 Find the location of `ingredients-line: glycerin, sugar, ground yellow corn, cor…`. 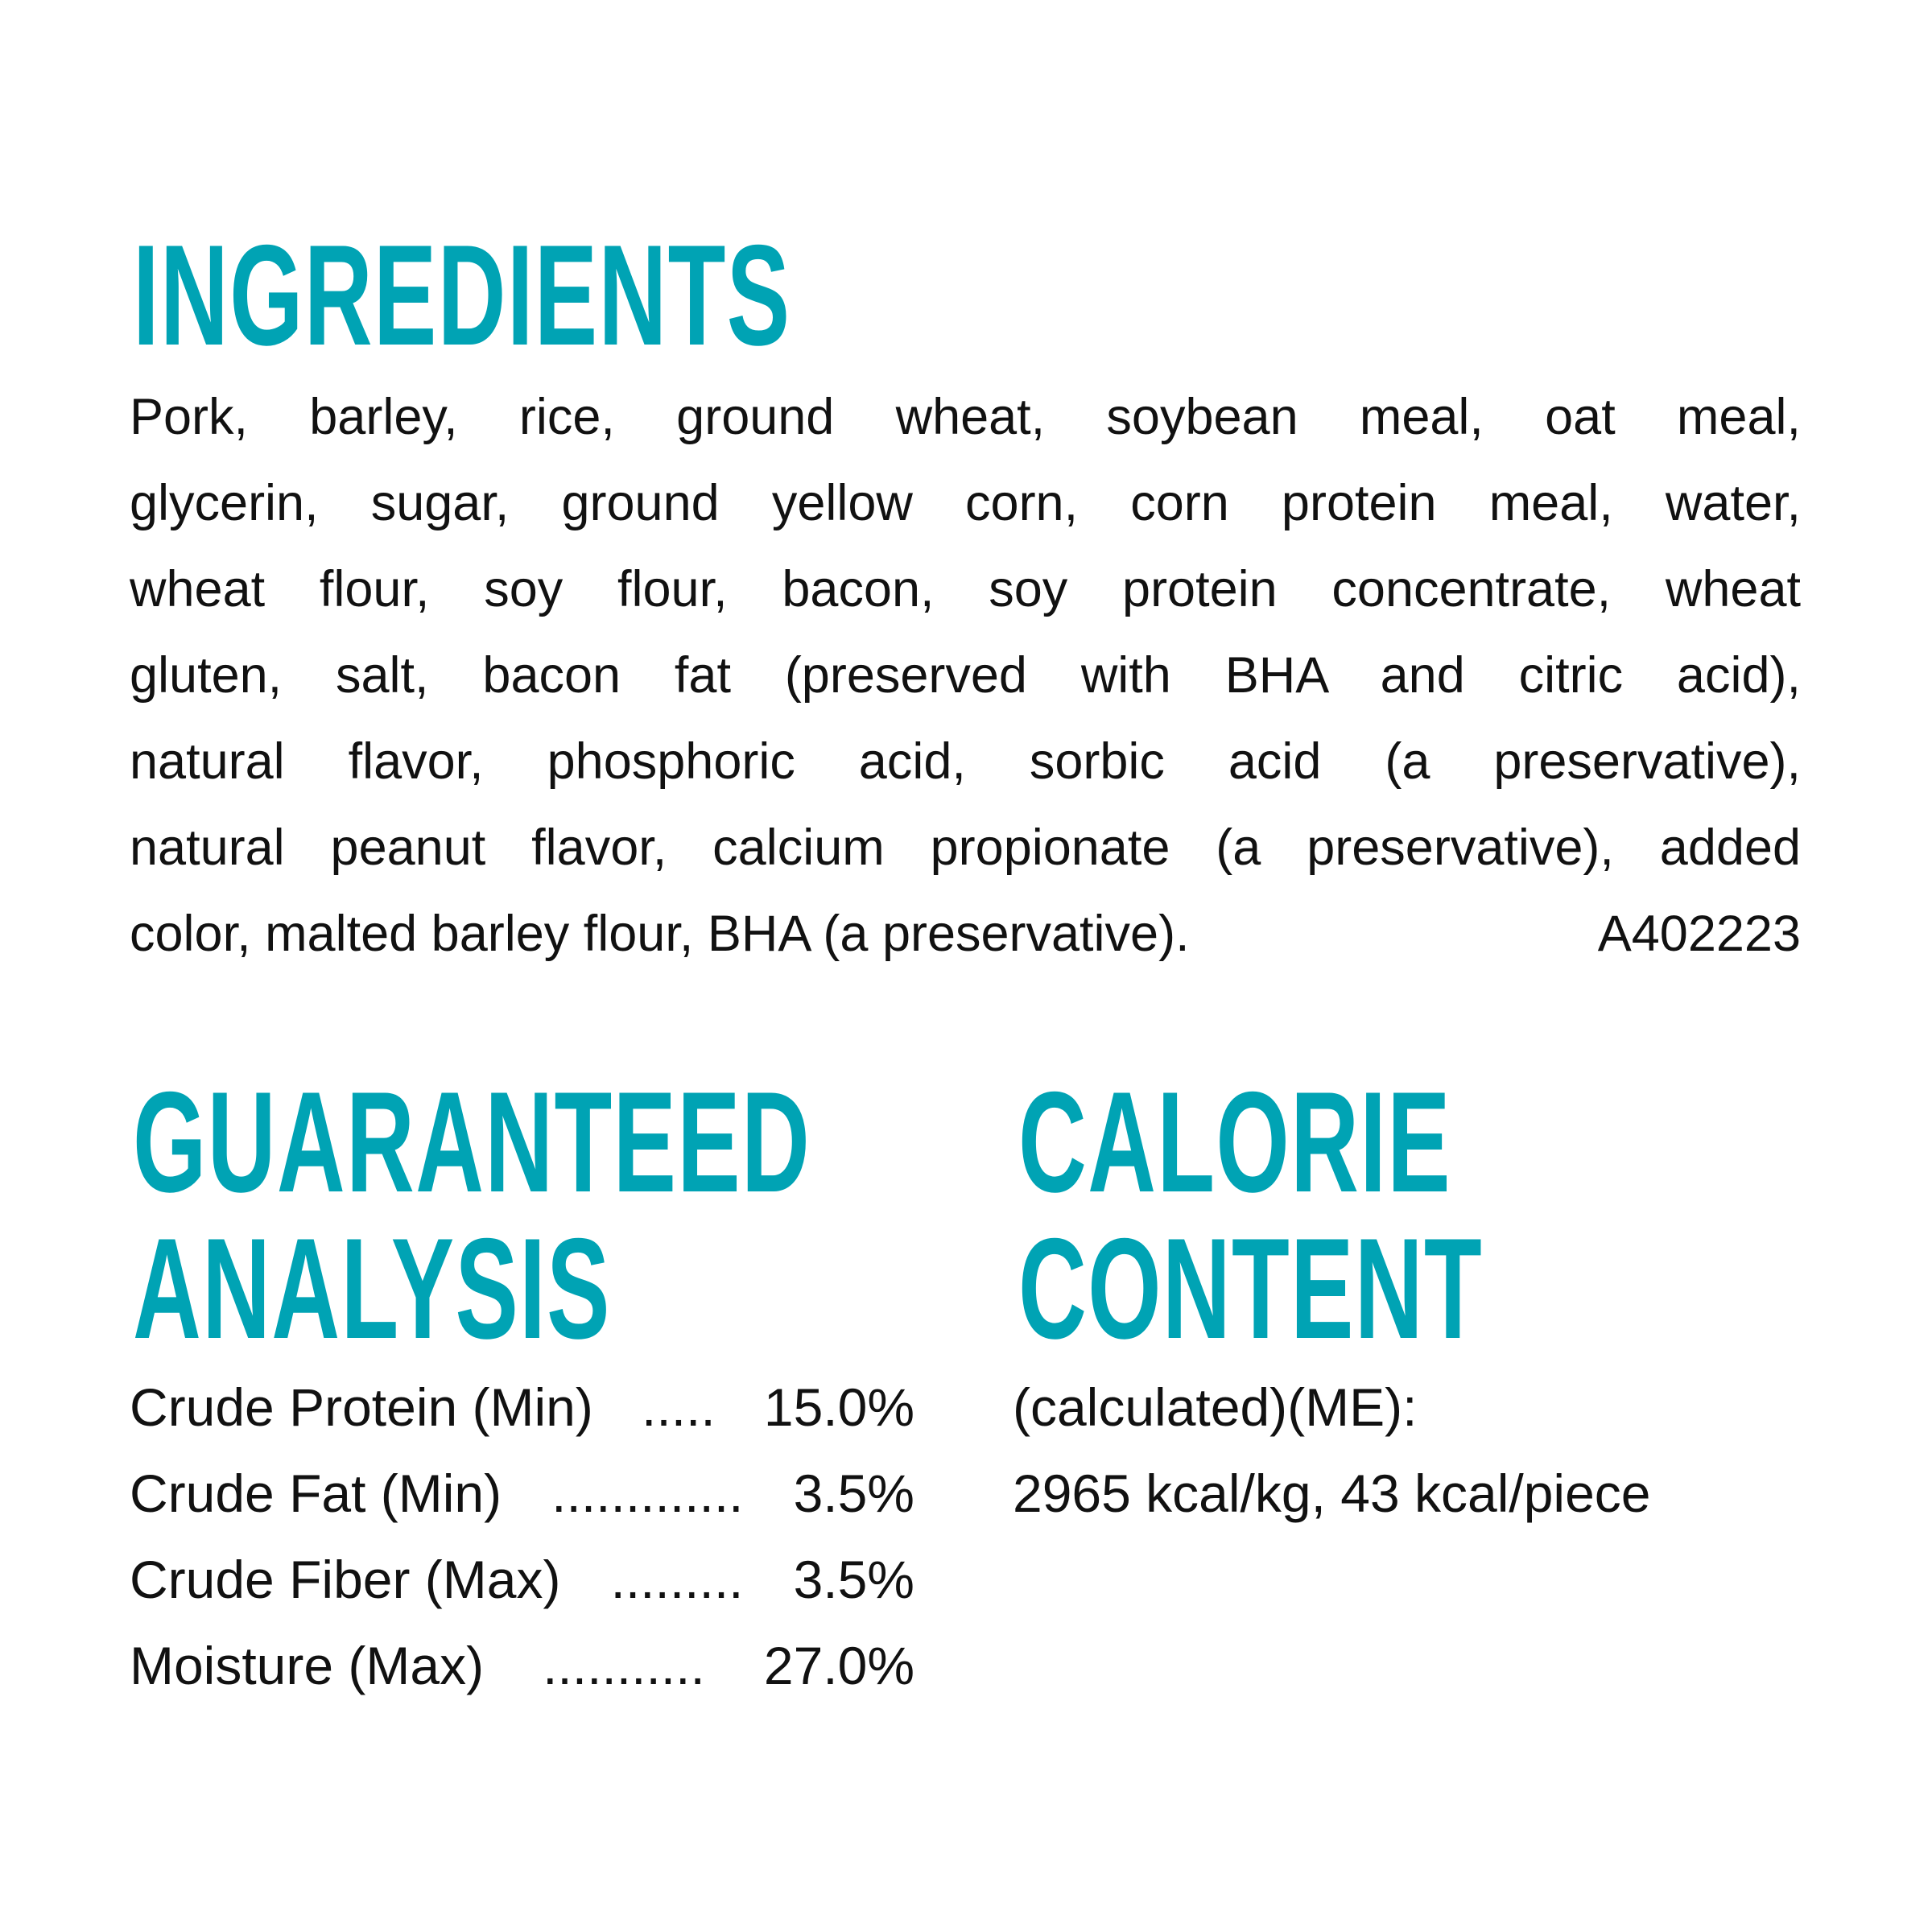

ingredients-line: glycerin, sugar, ground yellow corn, cor… is located at coordinates (966, 503).